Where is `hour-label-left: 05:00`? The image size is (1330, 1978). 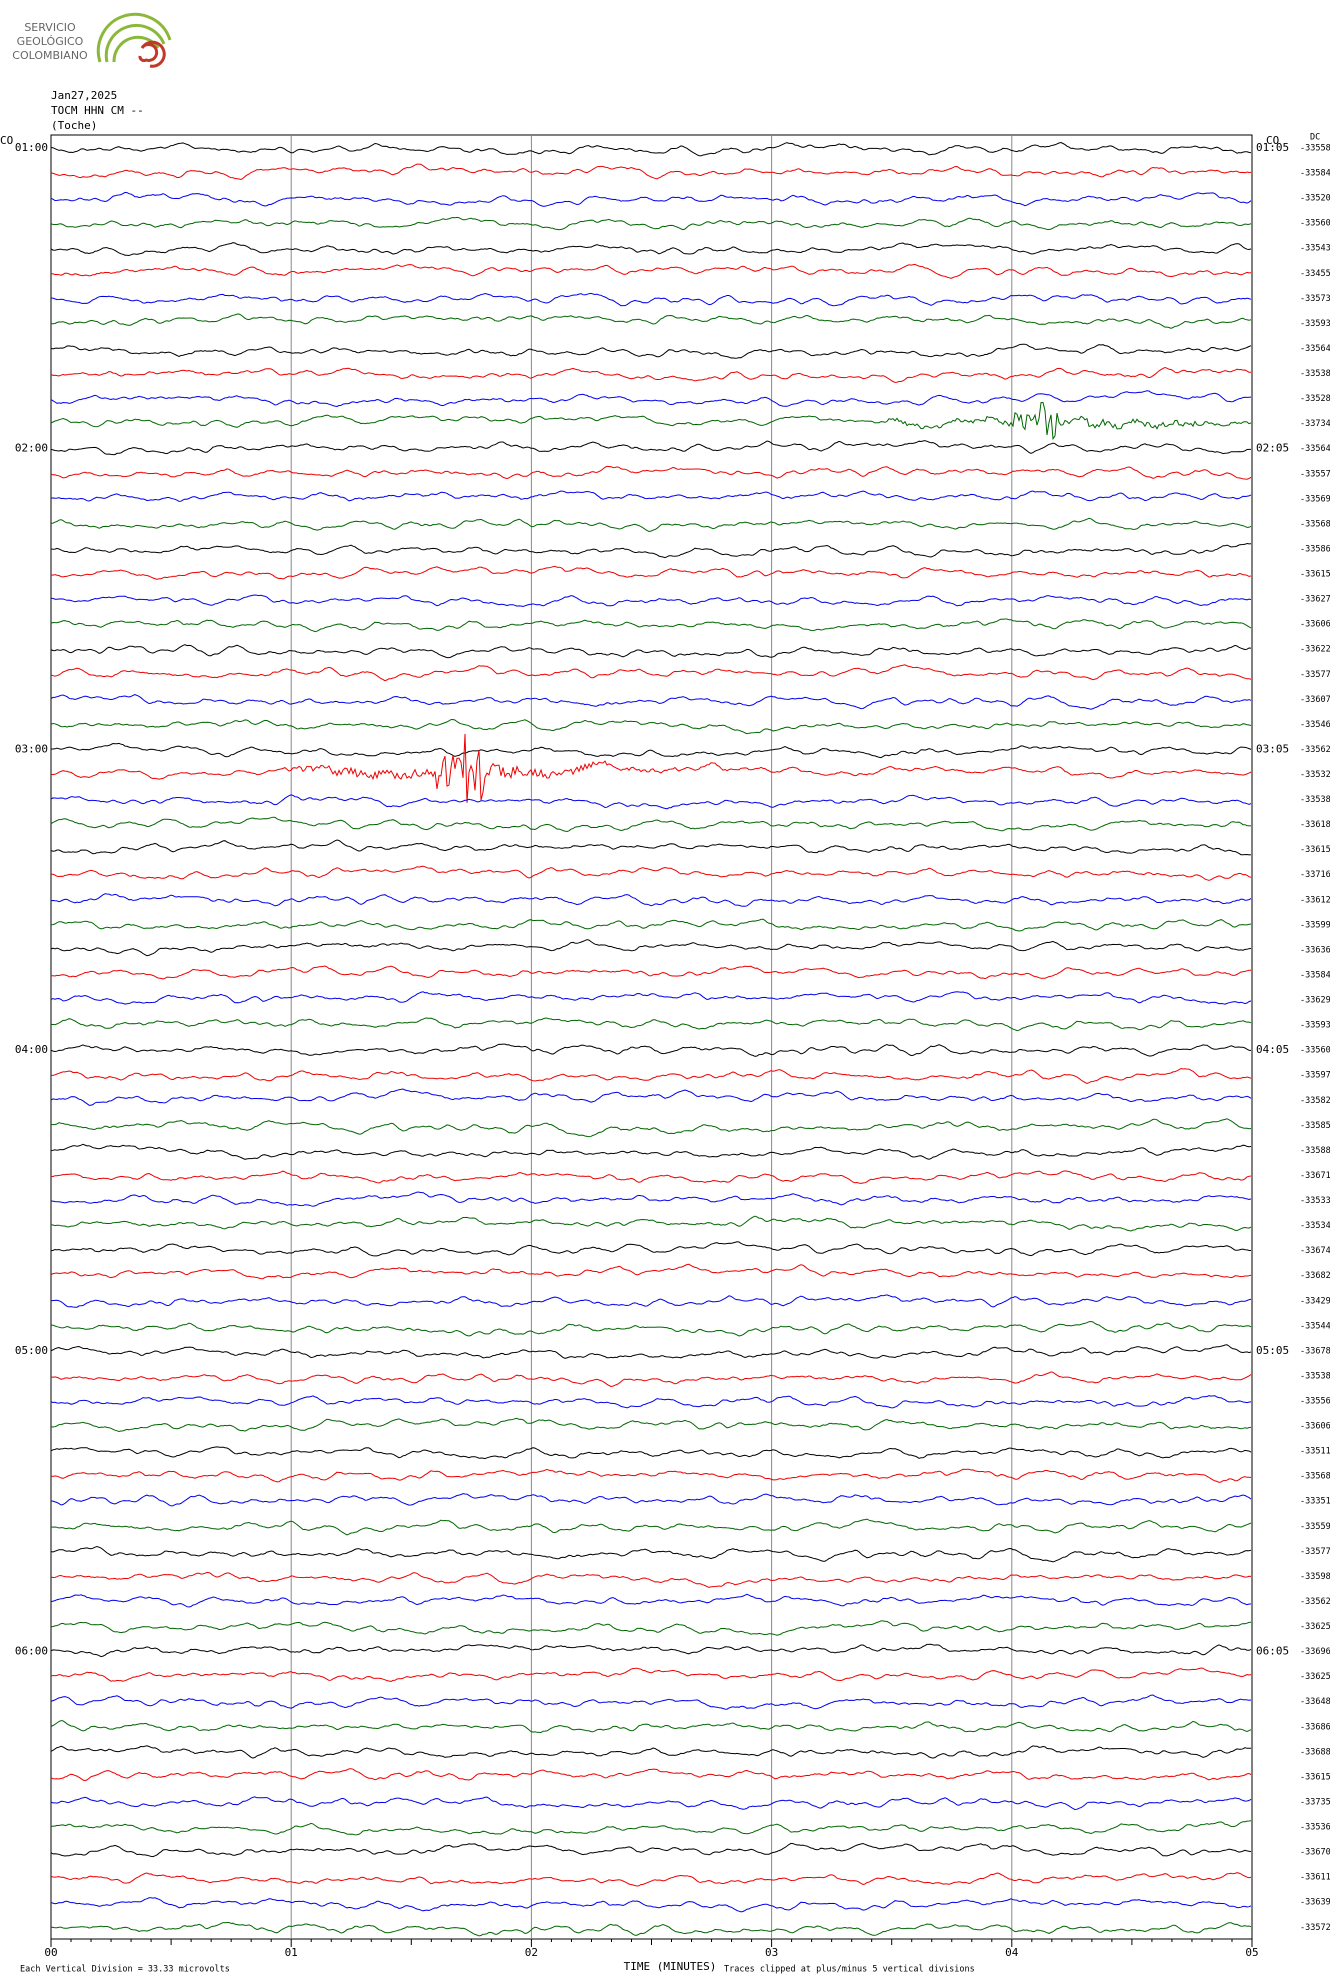 hour-label-left: 05:00 is located at coordinates (31, 1350).